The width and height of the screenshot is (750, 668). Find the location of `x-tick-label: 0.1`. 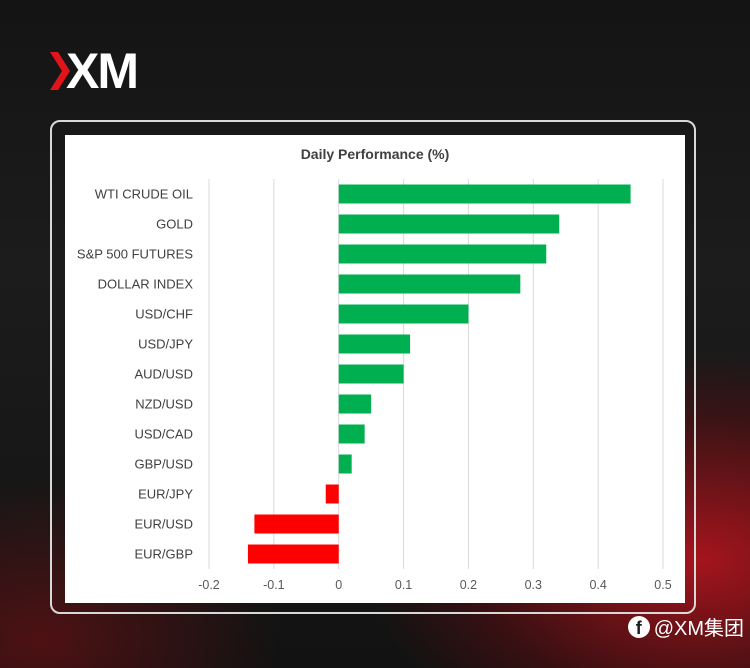

x-tick-label: 0.1 is located at coordinates (403, 585).